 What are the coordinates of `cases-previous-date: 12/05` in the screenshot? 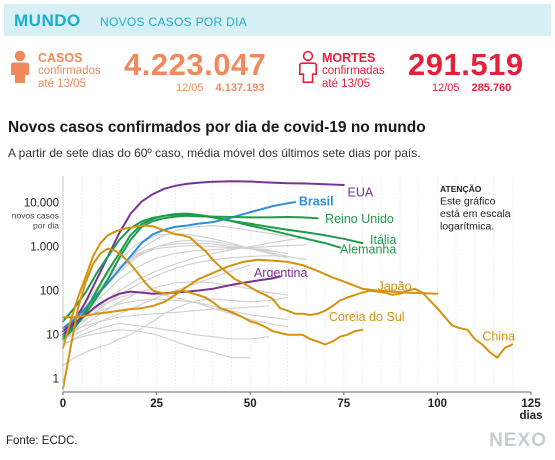 It's located at (190, 88).